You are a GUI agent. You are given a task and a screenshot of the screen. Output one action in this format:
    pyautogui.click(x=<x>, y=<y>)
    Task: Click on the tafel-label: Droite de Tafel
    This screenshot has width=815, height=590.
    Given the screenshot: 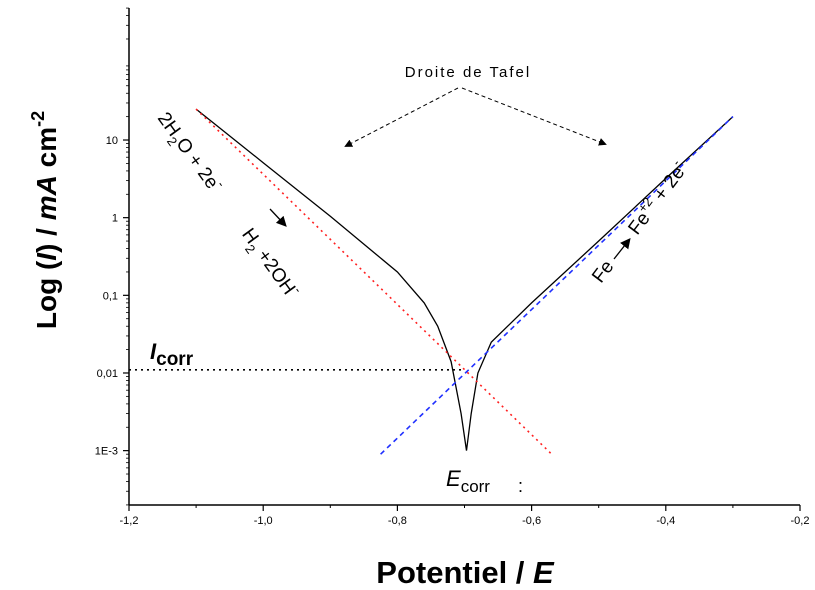 What is the action you would take?
    pyautogui.click(x=468, y=72)
    